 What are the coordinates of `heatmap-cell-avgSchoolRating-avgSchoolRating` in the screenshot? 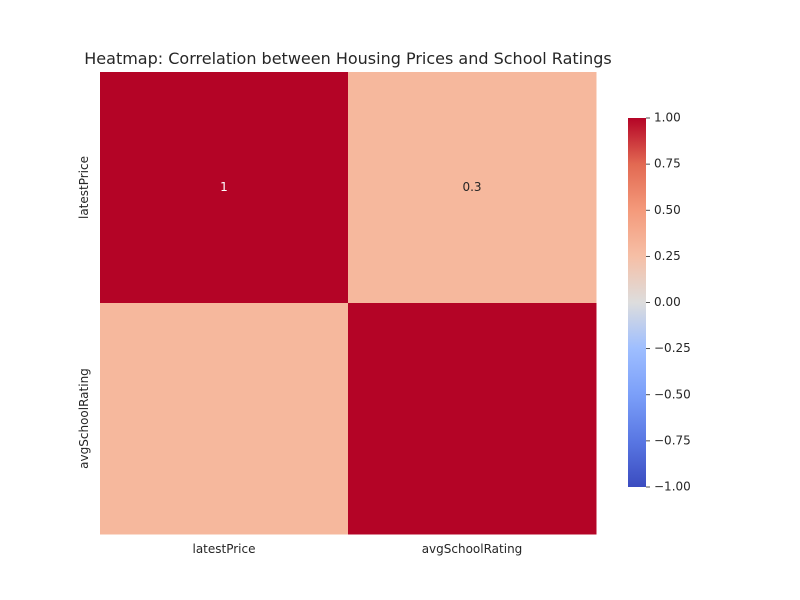 It's located at (472, 419).